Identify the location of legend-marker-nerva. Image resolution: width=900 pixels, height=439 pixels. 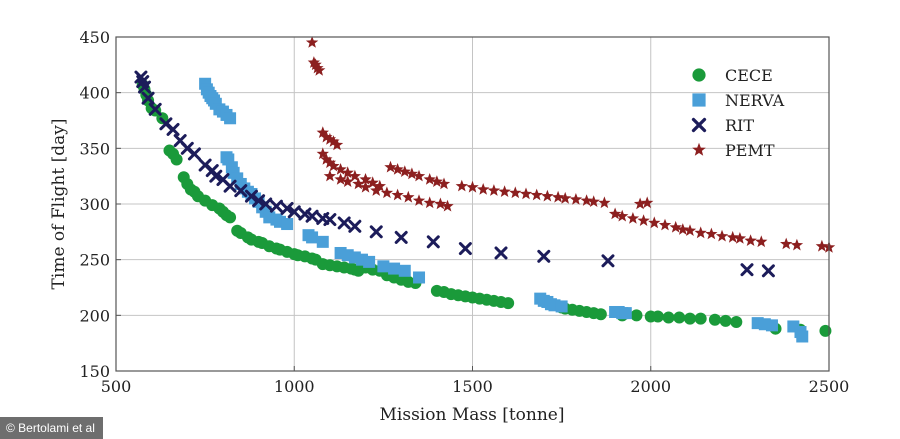
(699, 100).